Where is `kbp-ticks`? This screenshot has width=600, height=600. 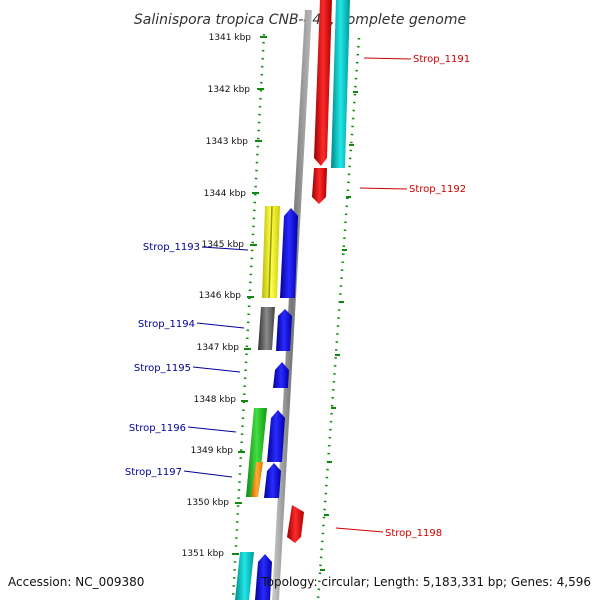 kbp-ticks is located at coordinates (249, 295).